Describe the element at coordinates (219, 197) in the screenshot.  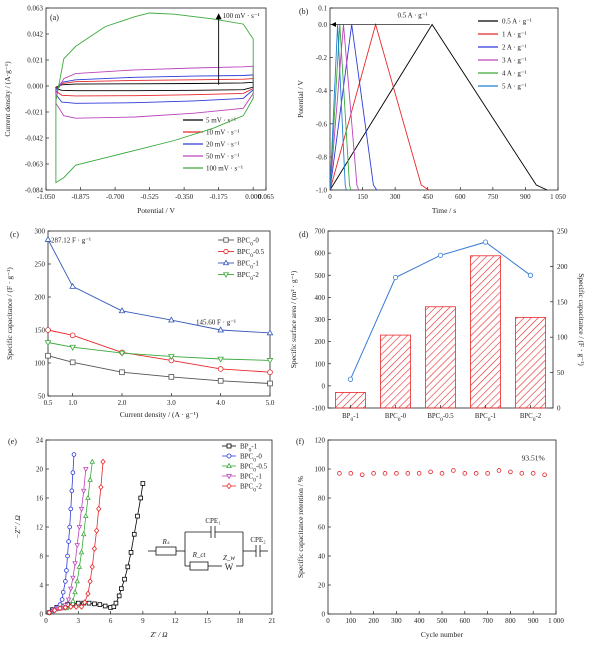
I see `panel-a-x-tick-label: -0.175` at that location.